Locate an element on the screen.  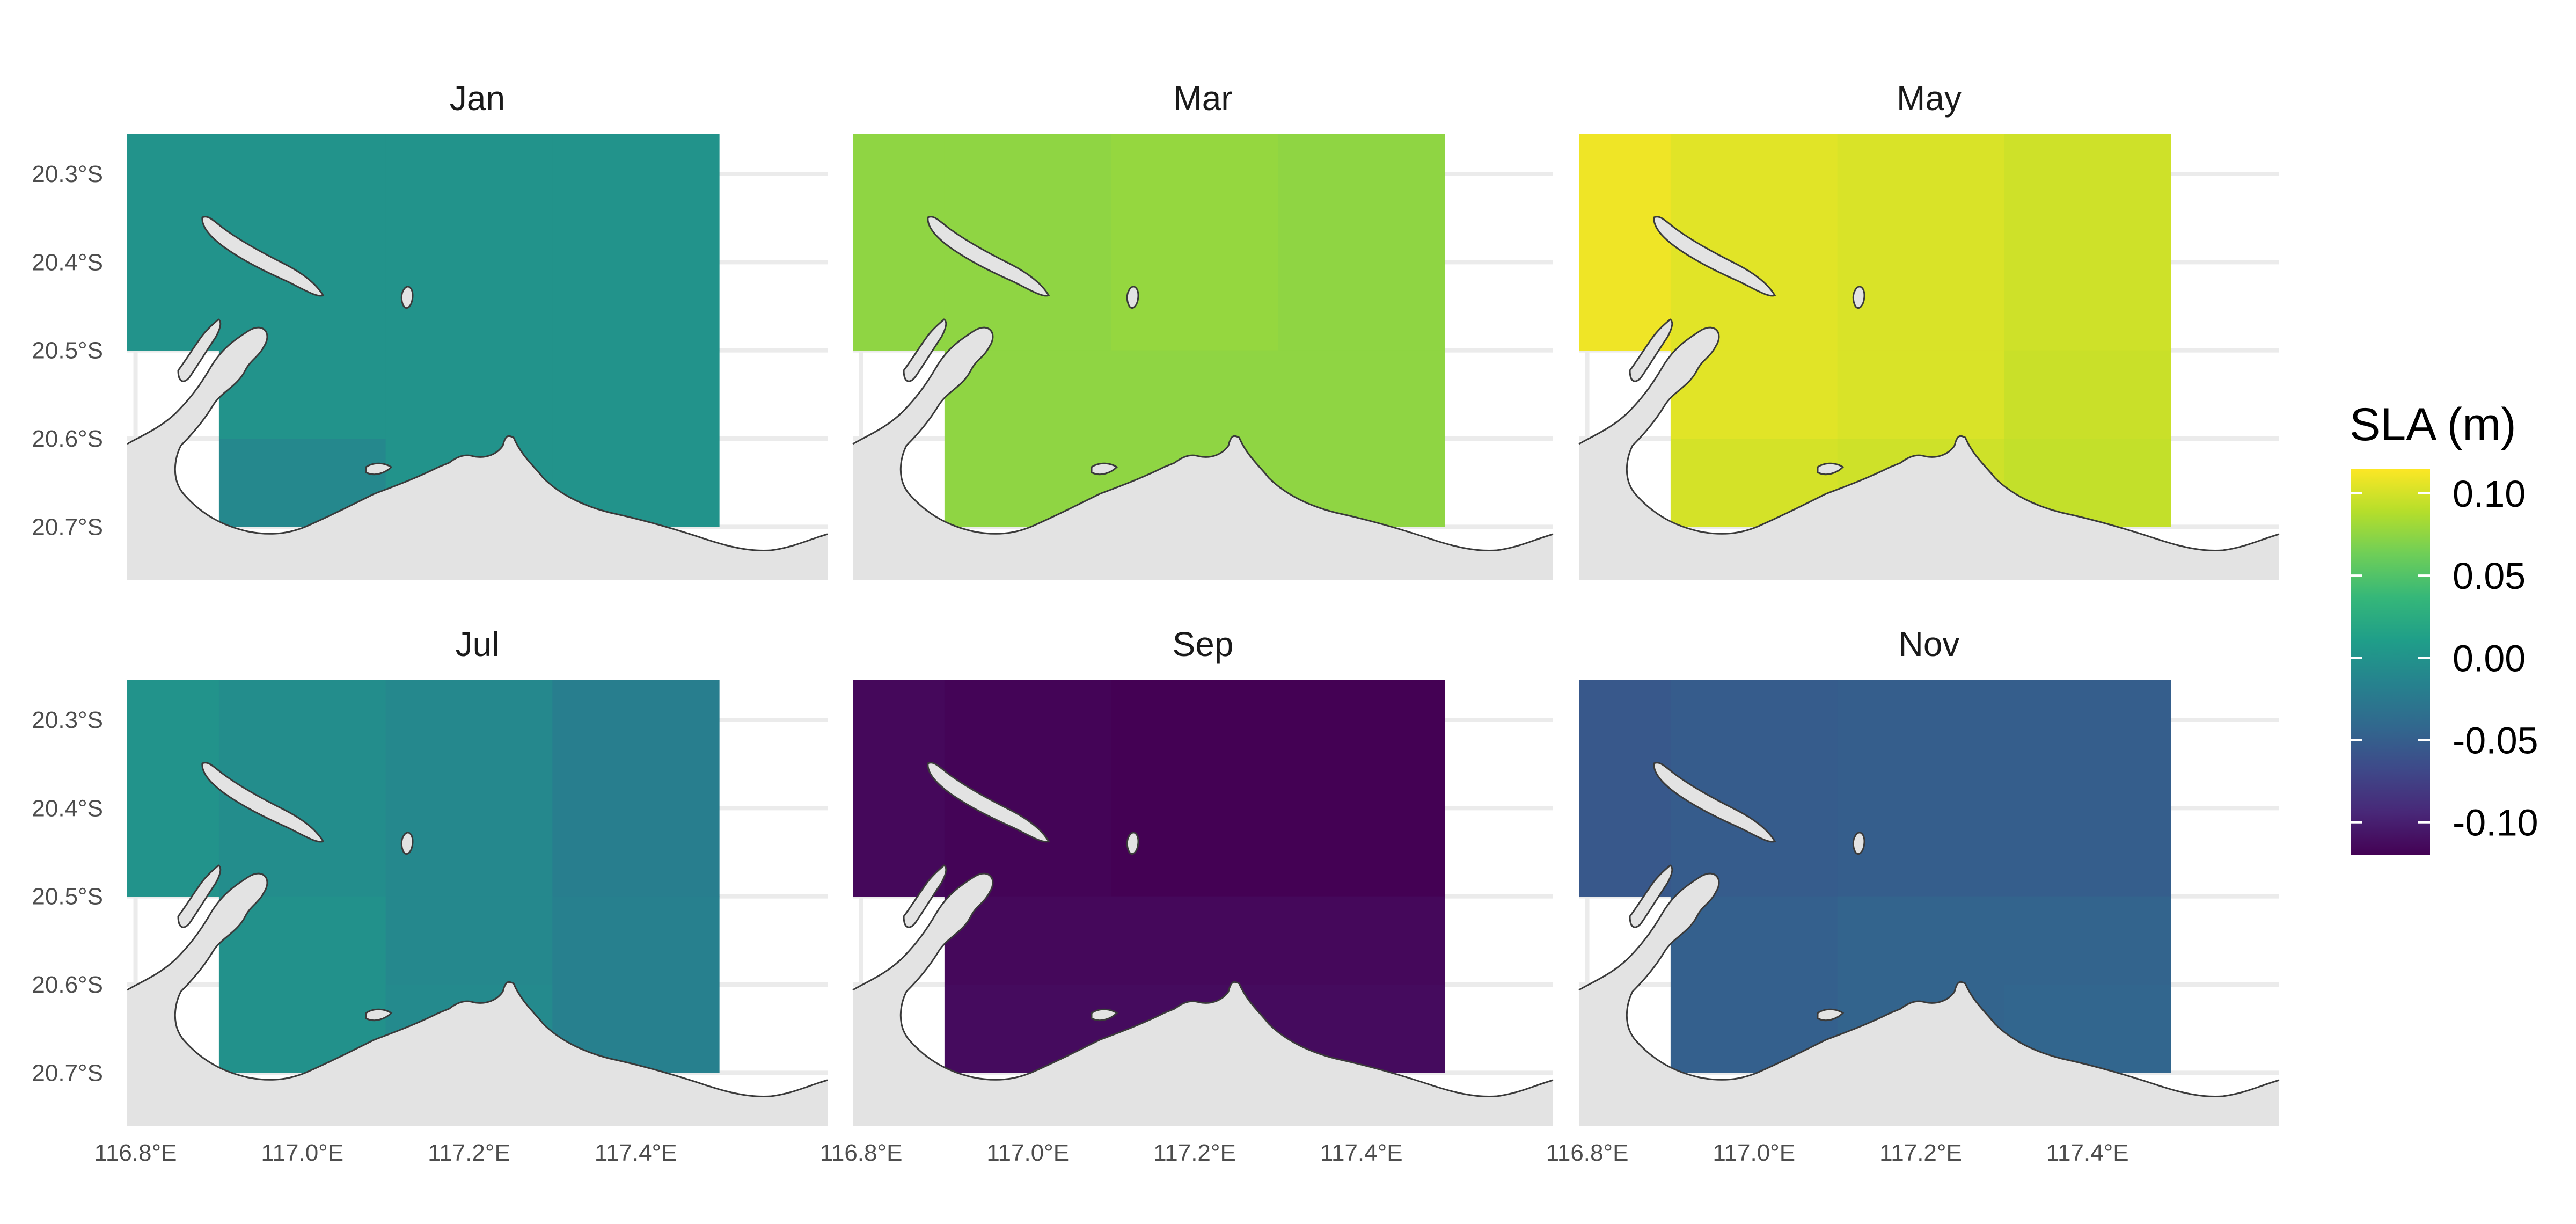
facet-panel-sep: Sep 116.8°E 117.0°E 117.2°E 117.4°E is located at coordinates (1187, 896).